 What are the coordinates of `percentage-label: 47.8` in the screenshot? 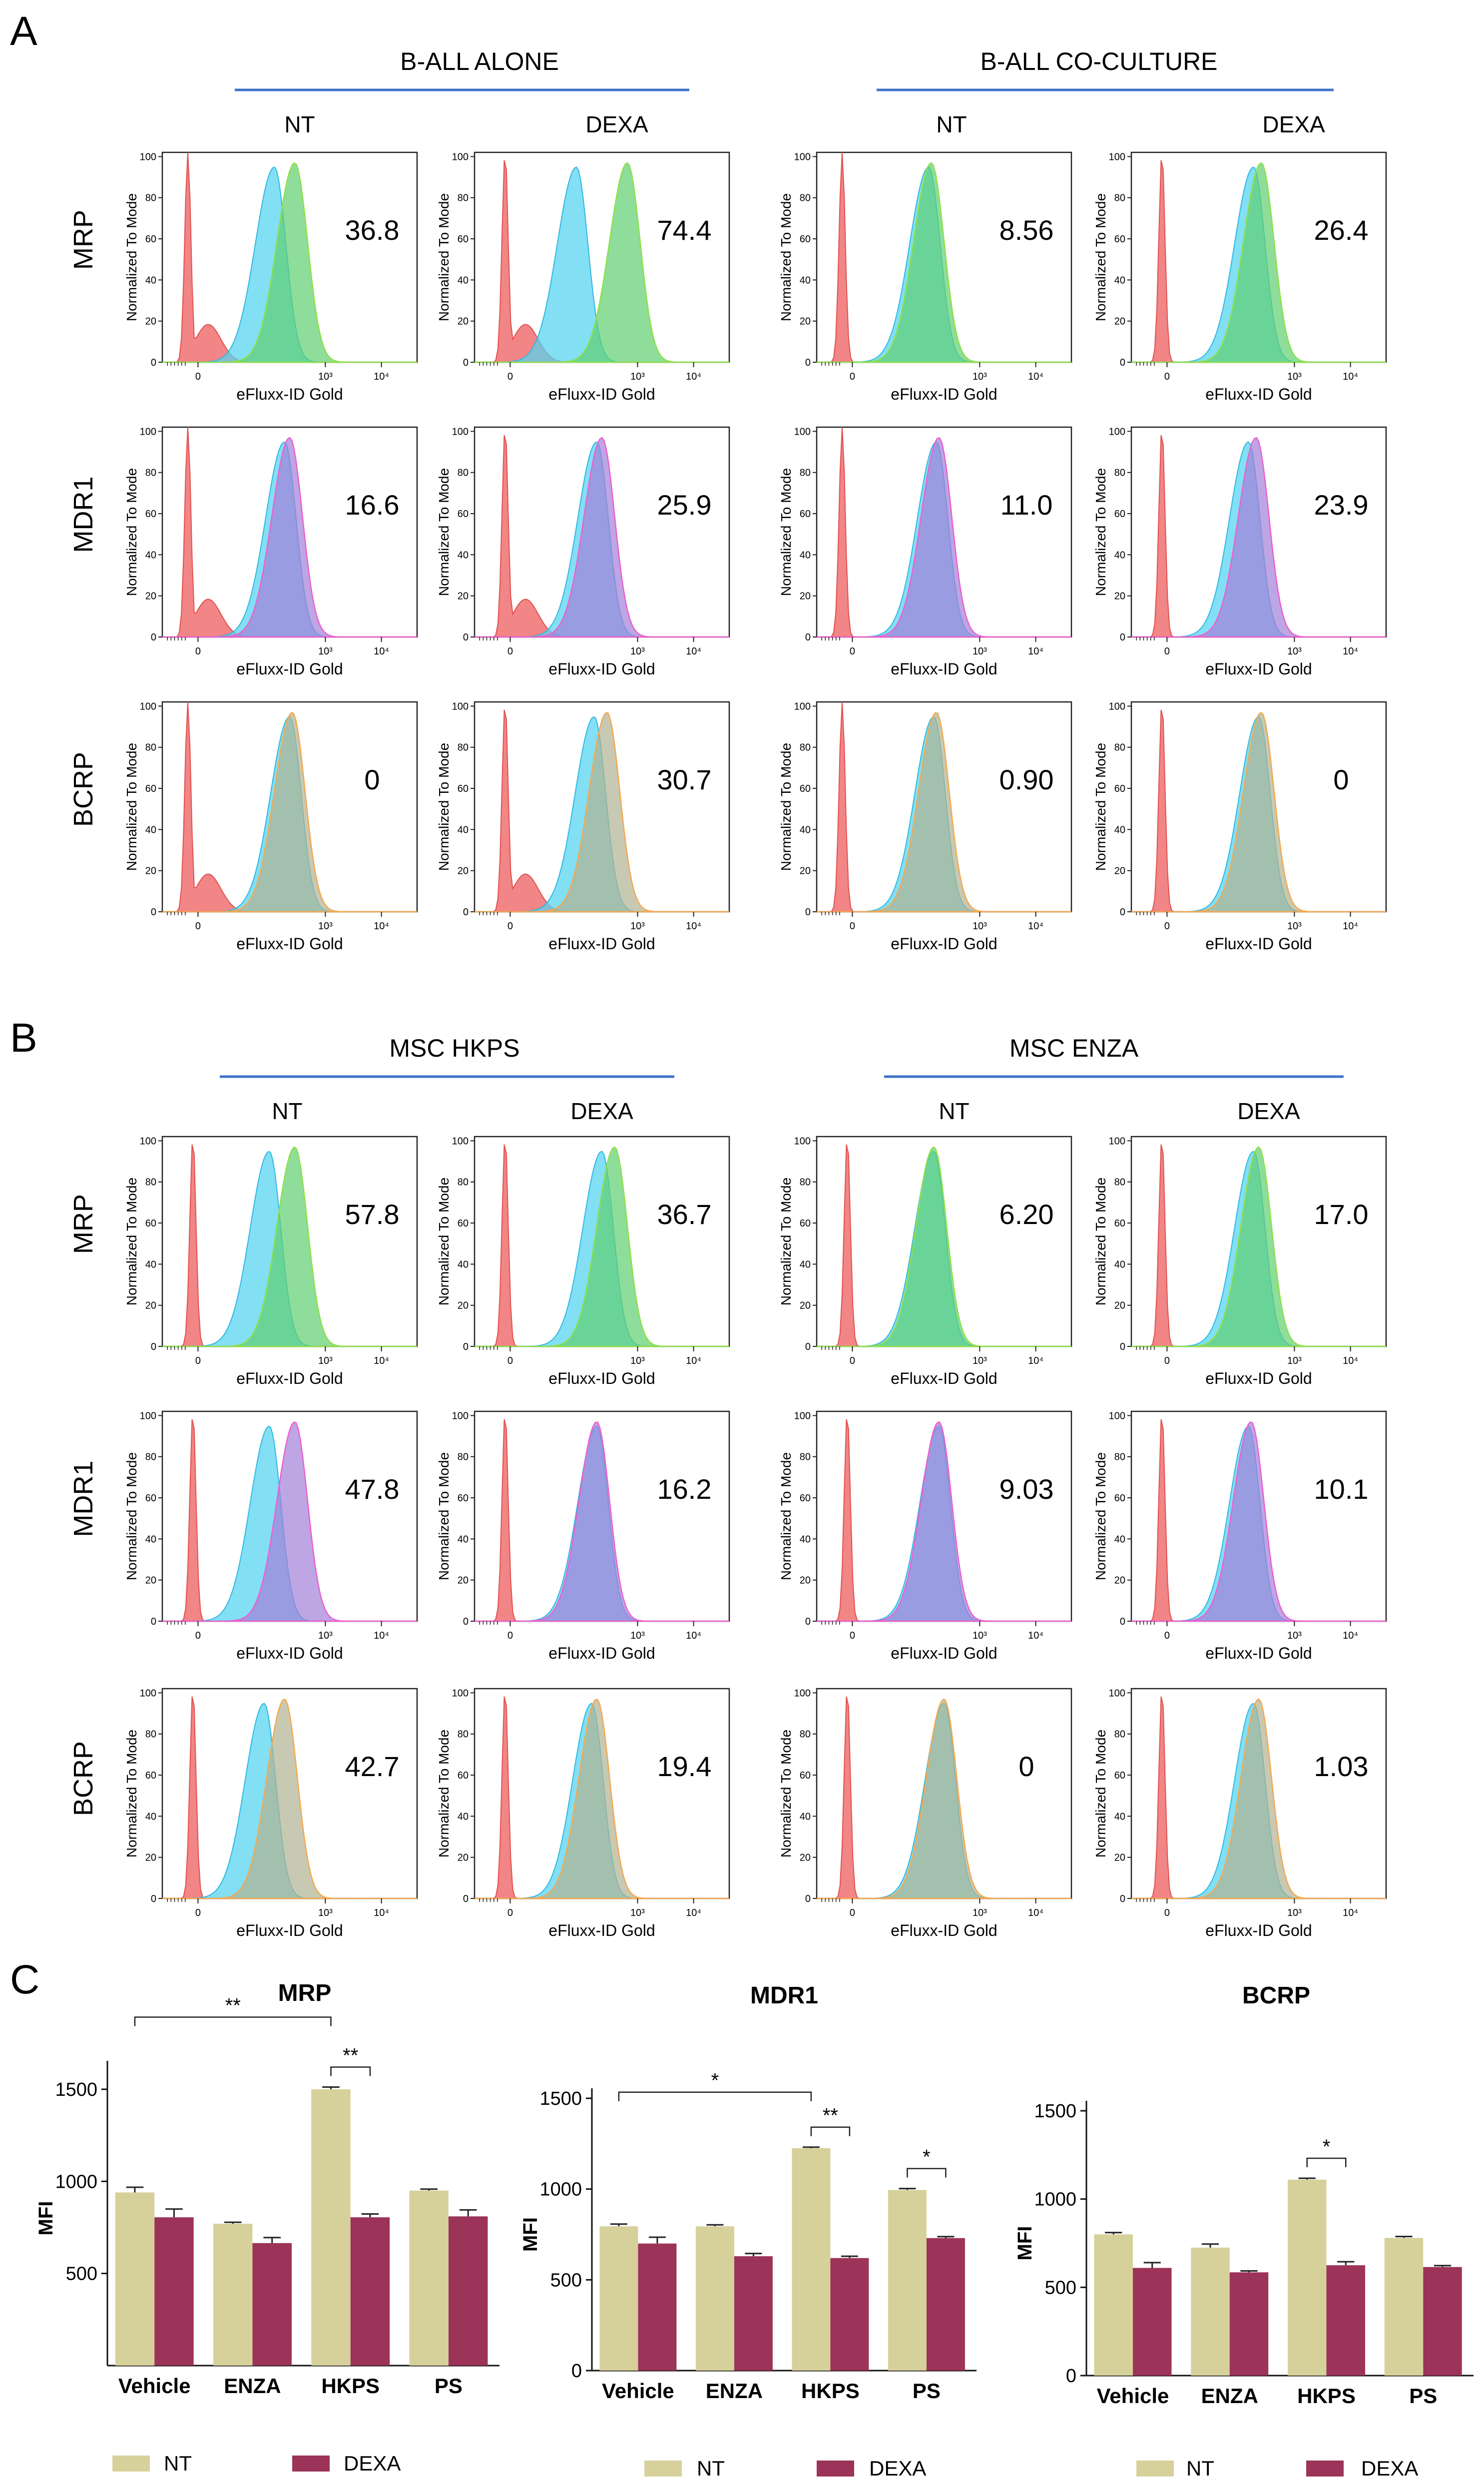 It's located at (372, 1489).